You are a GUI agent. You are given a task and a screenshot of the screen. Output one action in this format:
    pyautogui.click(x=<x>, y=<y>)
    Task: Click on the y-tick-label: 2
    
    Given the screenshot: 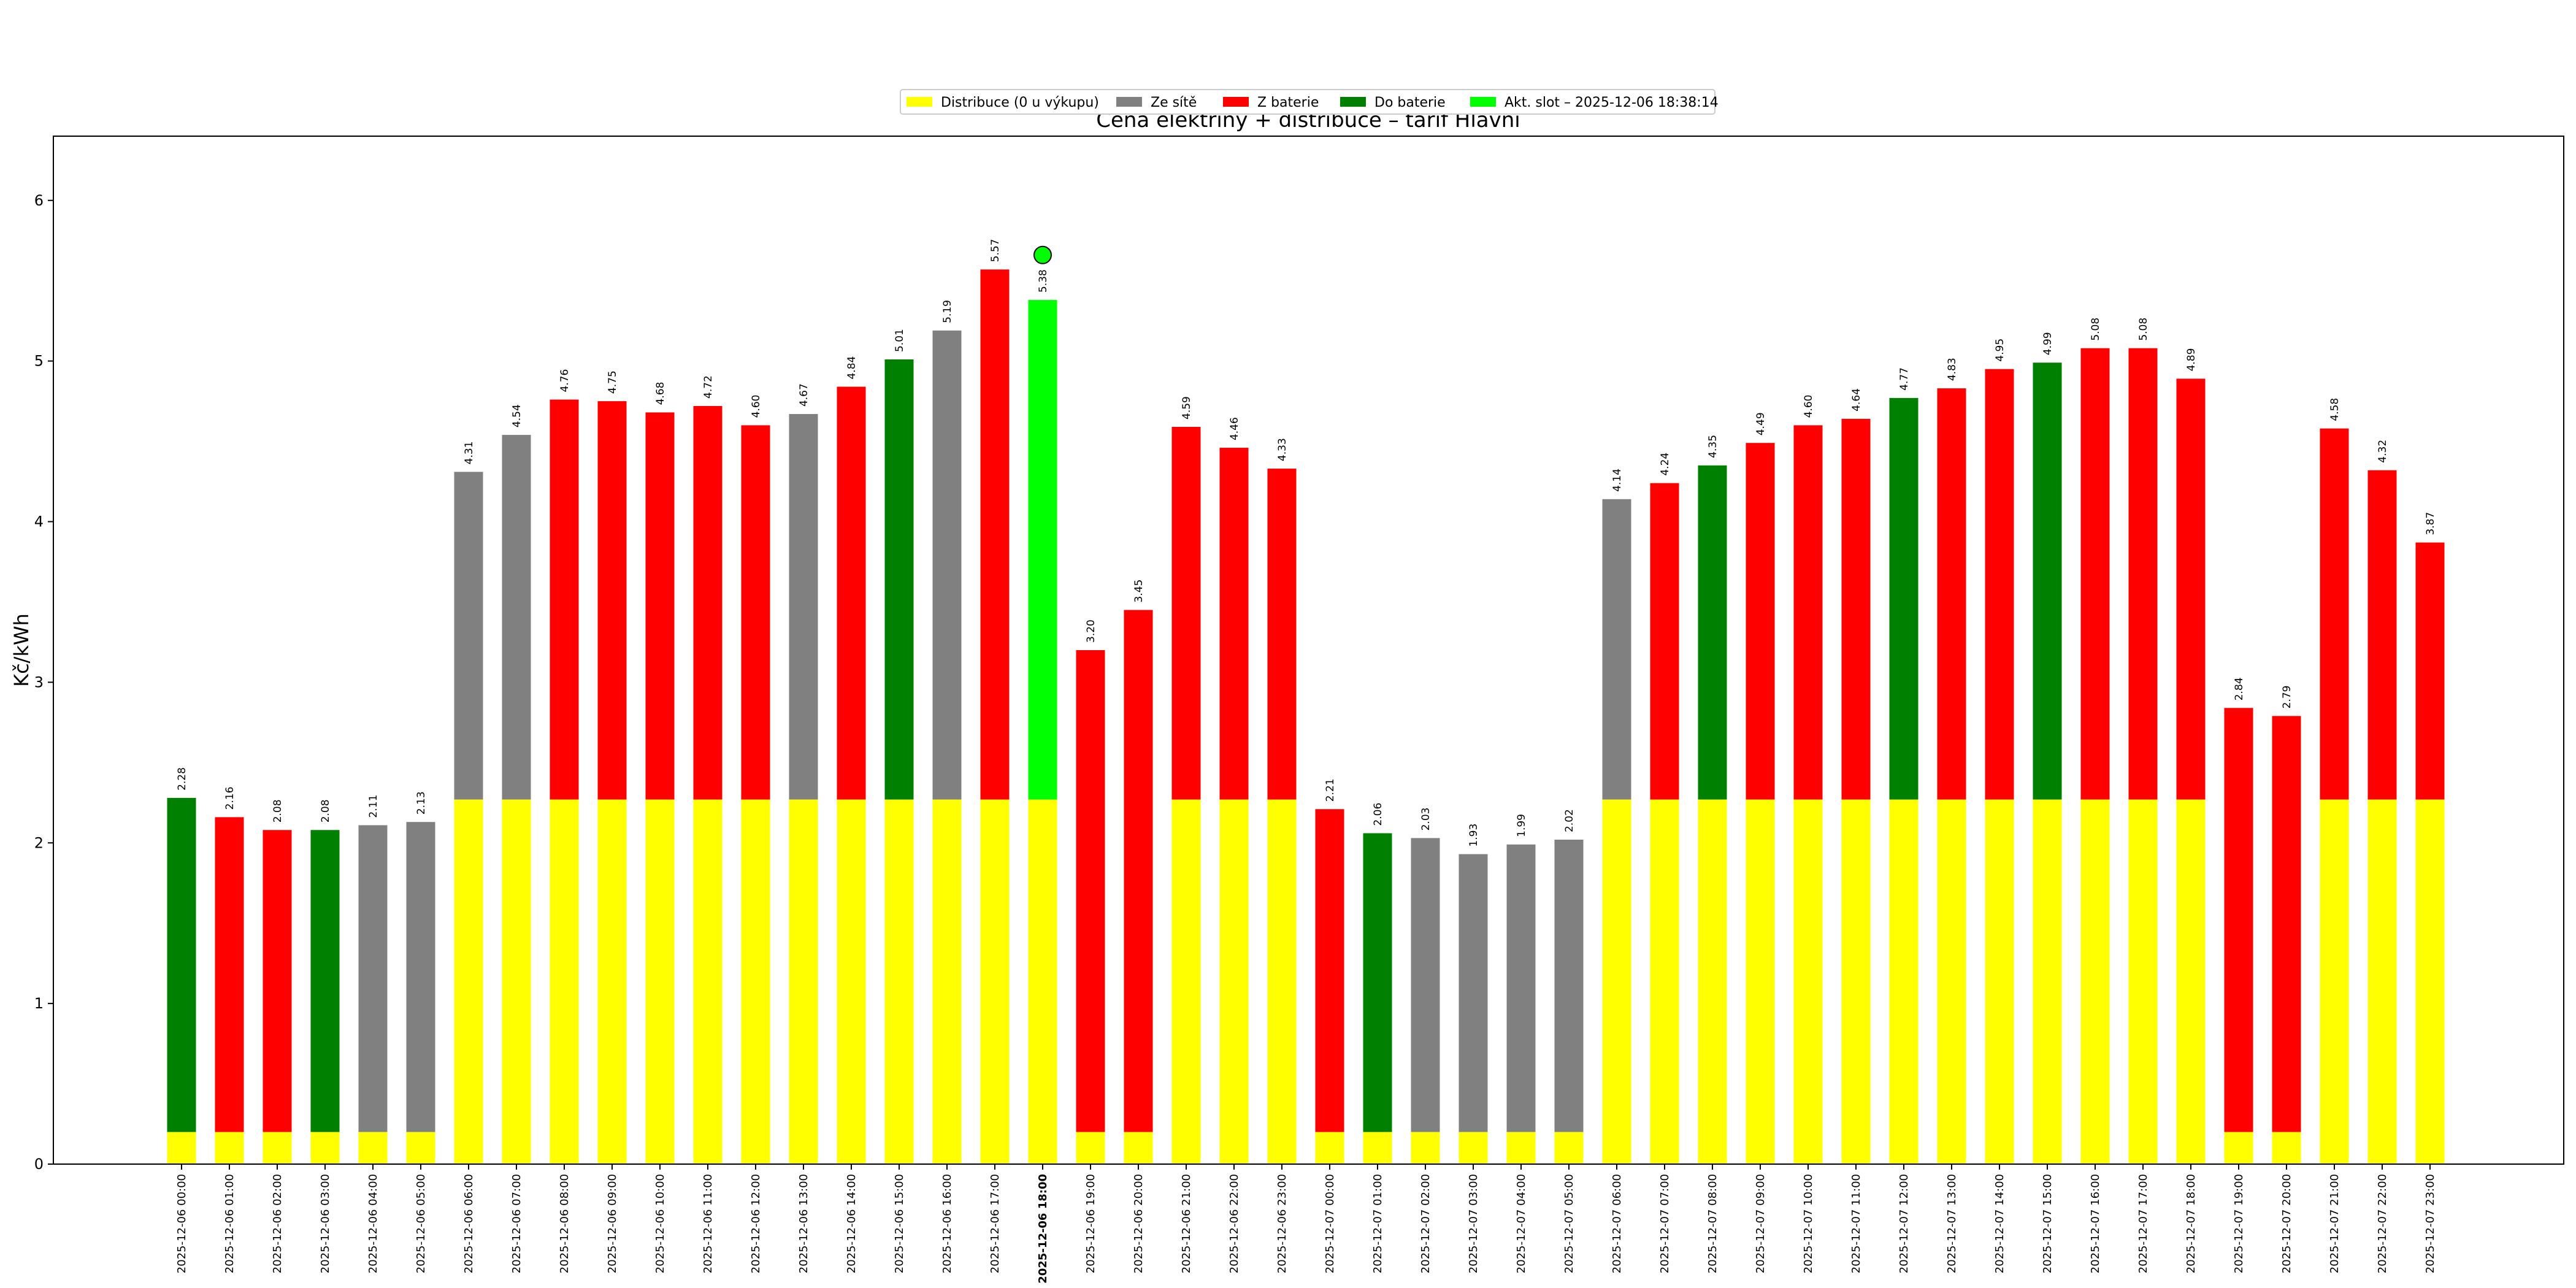 What is the action you would take?
    pyautogui.click(x=39, y=842)
    